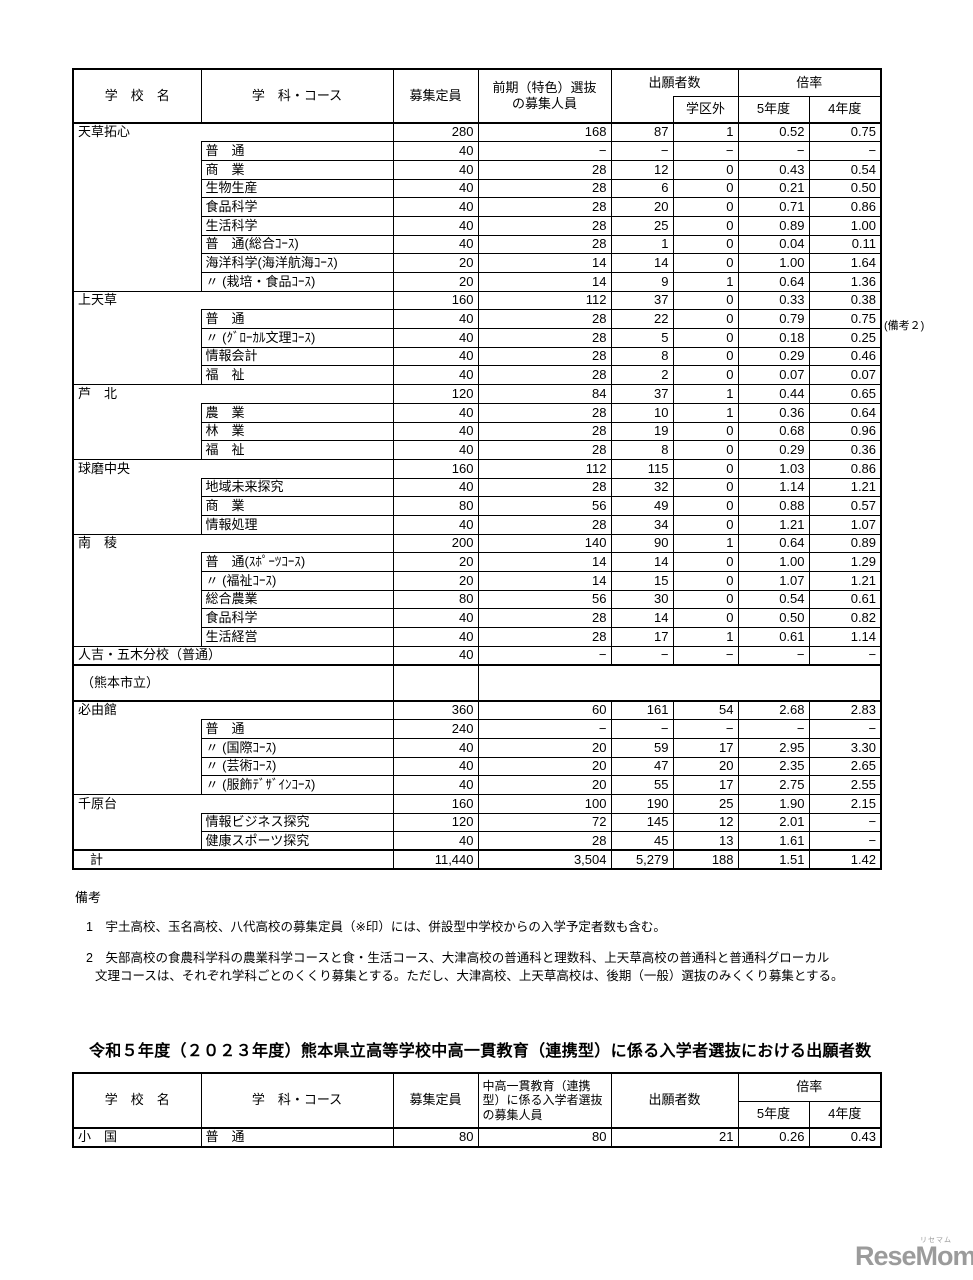 This screenshot has width=973, height=1280. I want to click on school-row: 南 稜 200 140 90 1 0.64 0.89, so click(477, 543).